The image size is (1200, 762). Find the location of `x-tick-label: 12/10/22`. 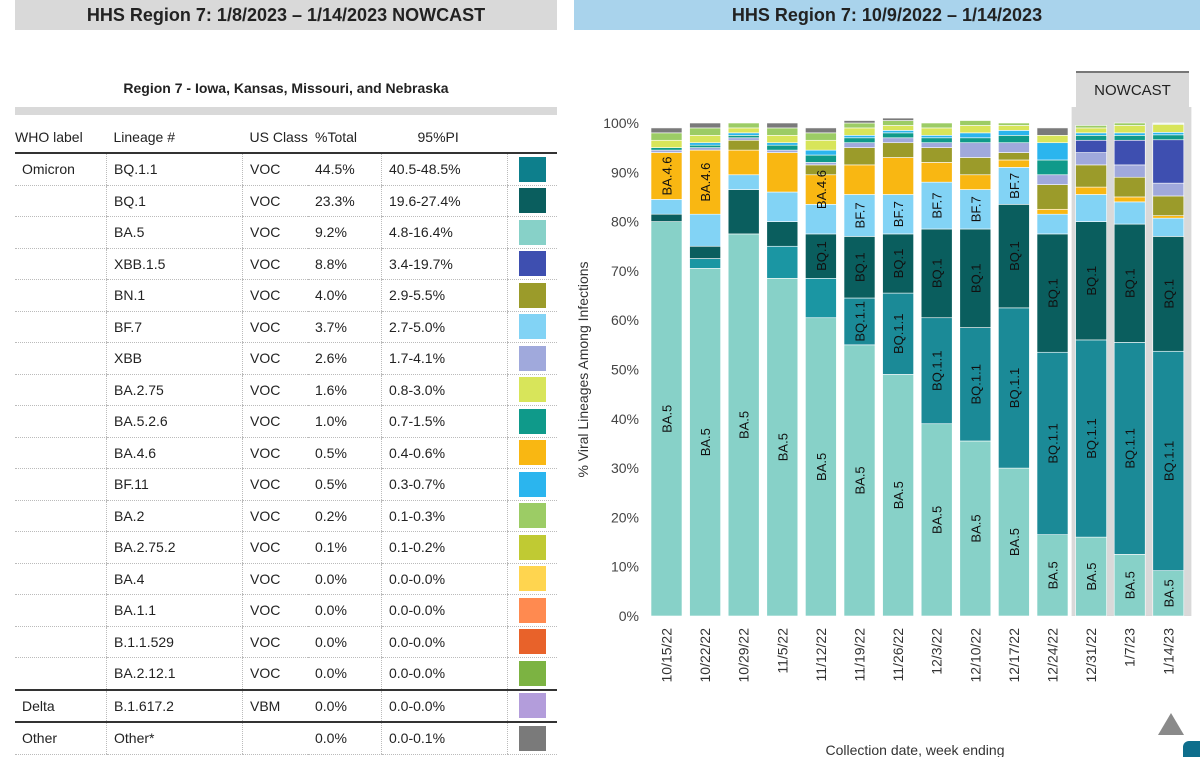

x-tick-label: 12/10/22 is located at coordinates (975, 655).